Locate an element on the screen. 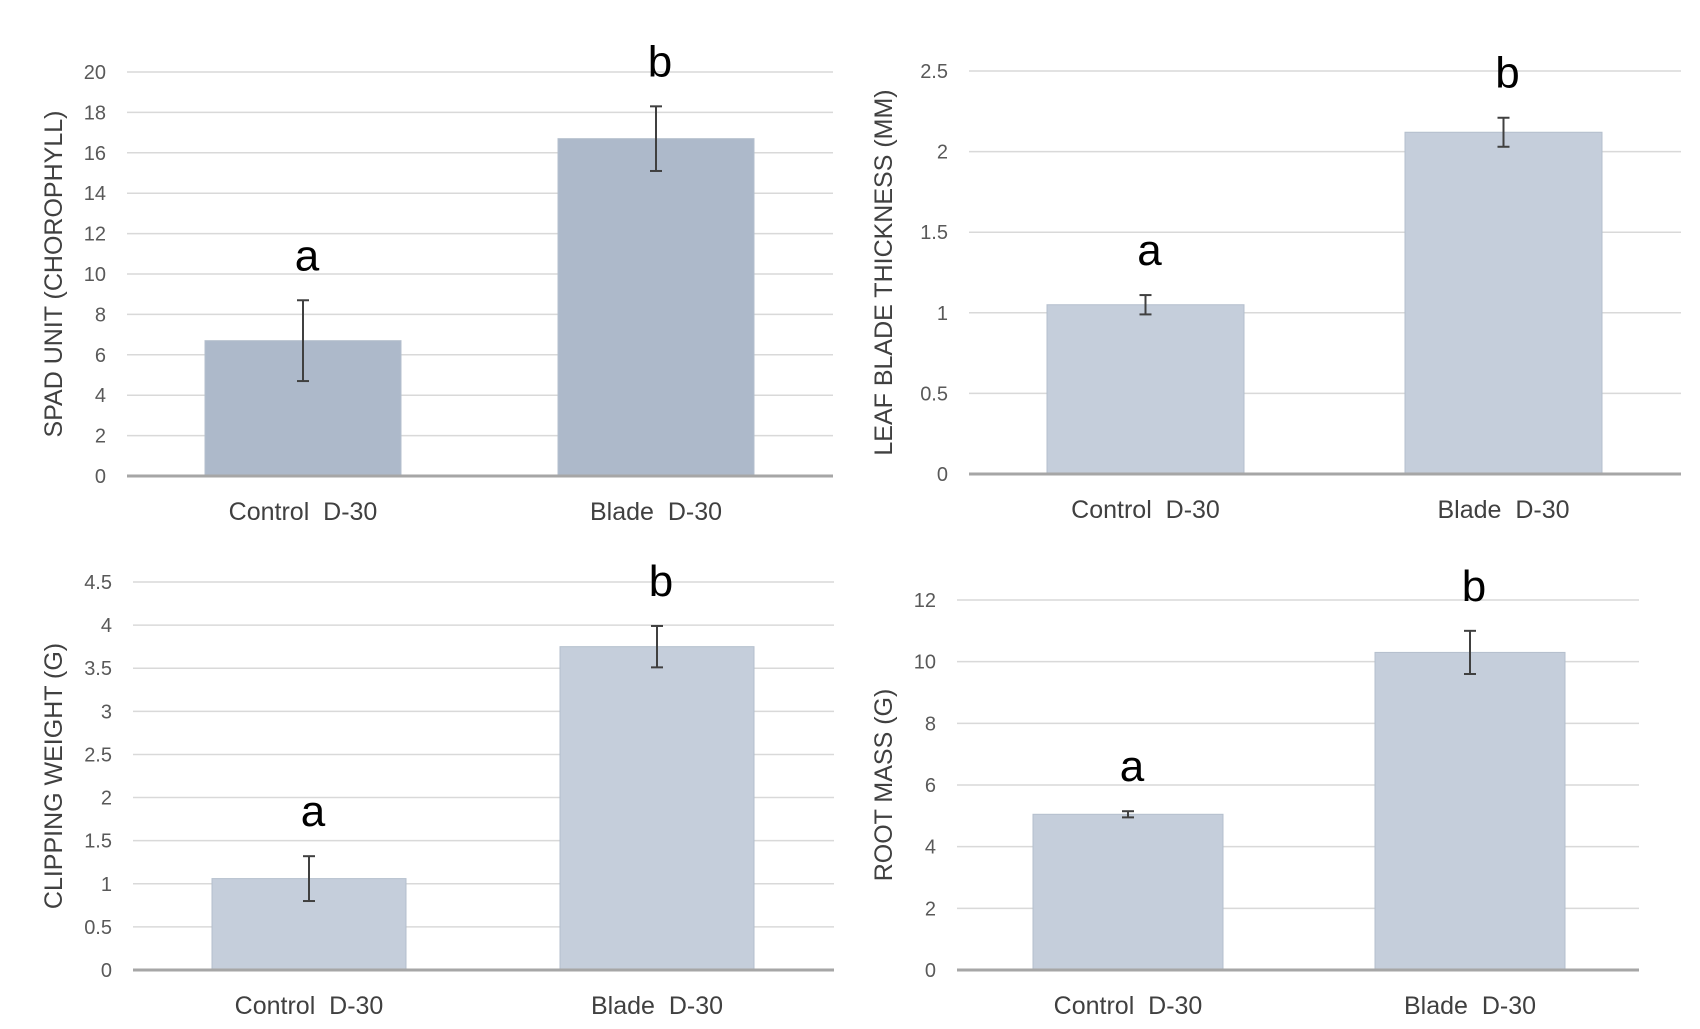 The image size is (1700, 1029). y-tick-label: 3 is located at coordinates (106, 712).